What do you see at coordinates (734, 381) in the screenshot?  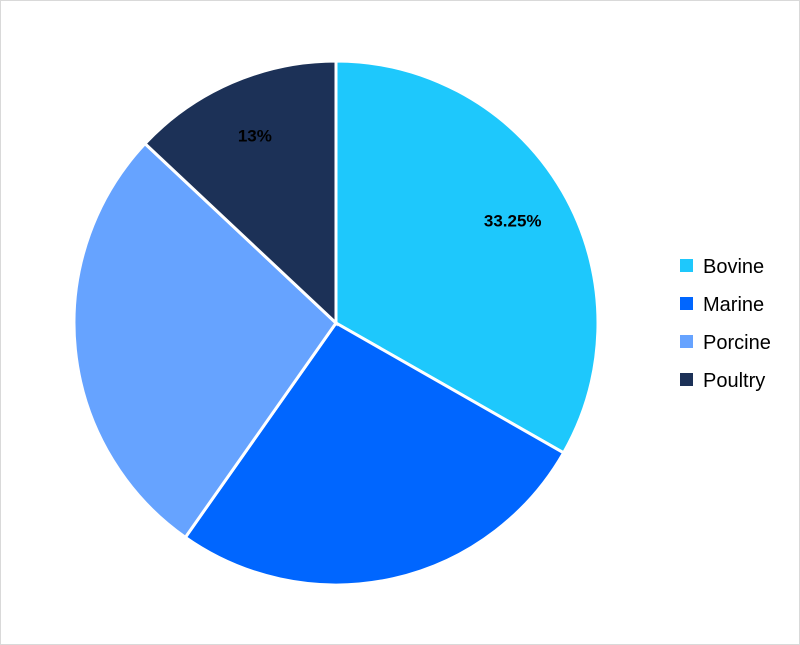 I see `legend-label: Poultry` at bounding box center [734, 381].